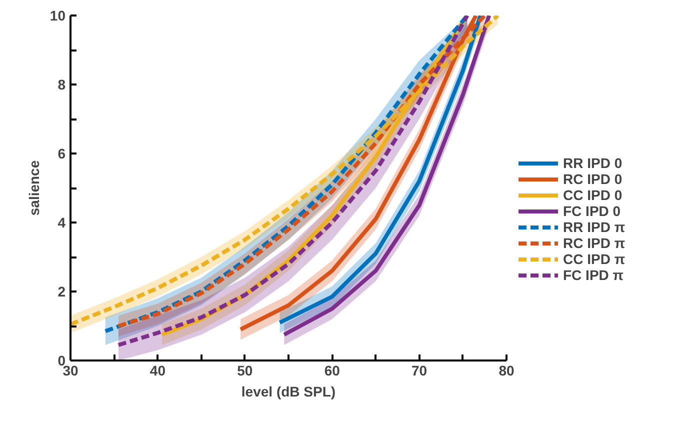 The image size is (700, 428). Describe the element at coordinates (62, 222) in the screenshot. I see `y-tick-label: 4` at that location.